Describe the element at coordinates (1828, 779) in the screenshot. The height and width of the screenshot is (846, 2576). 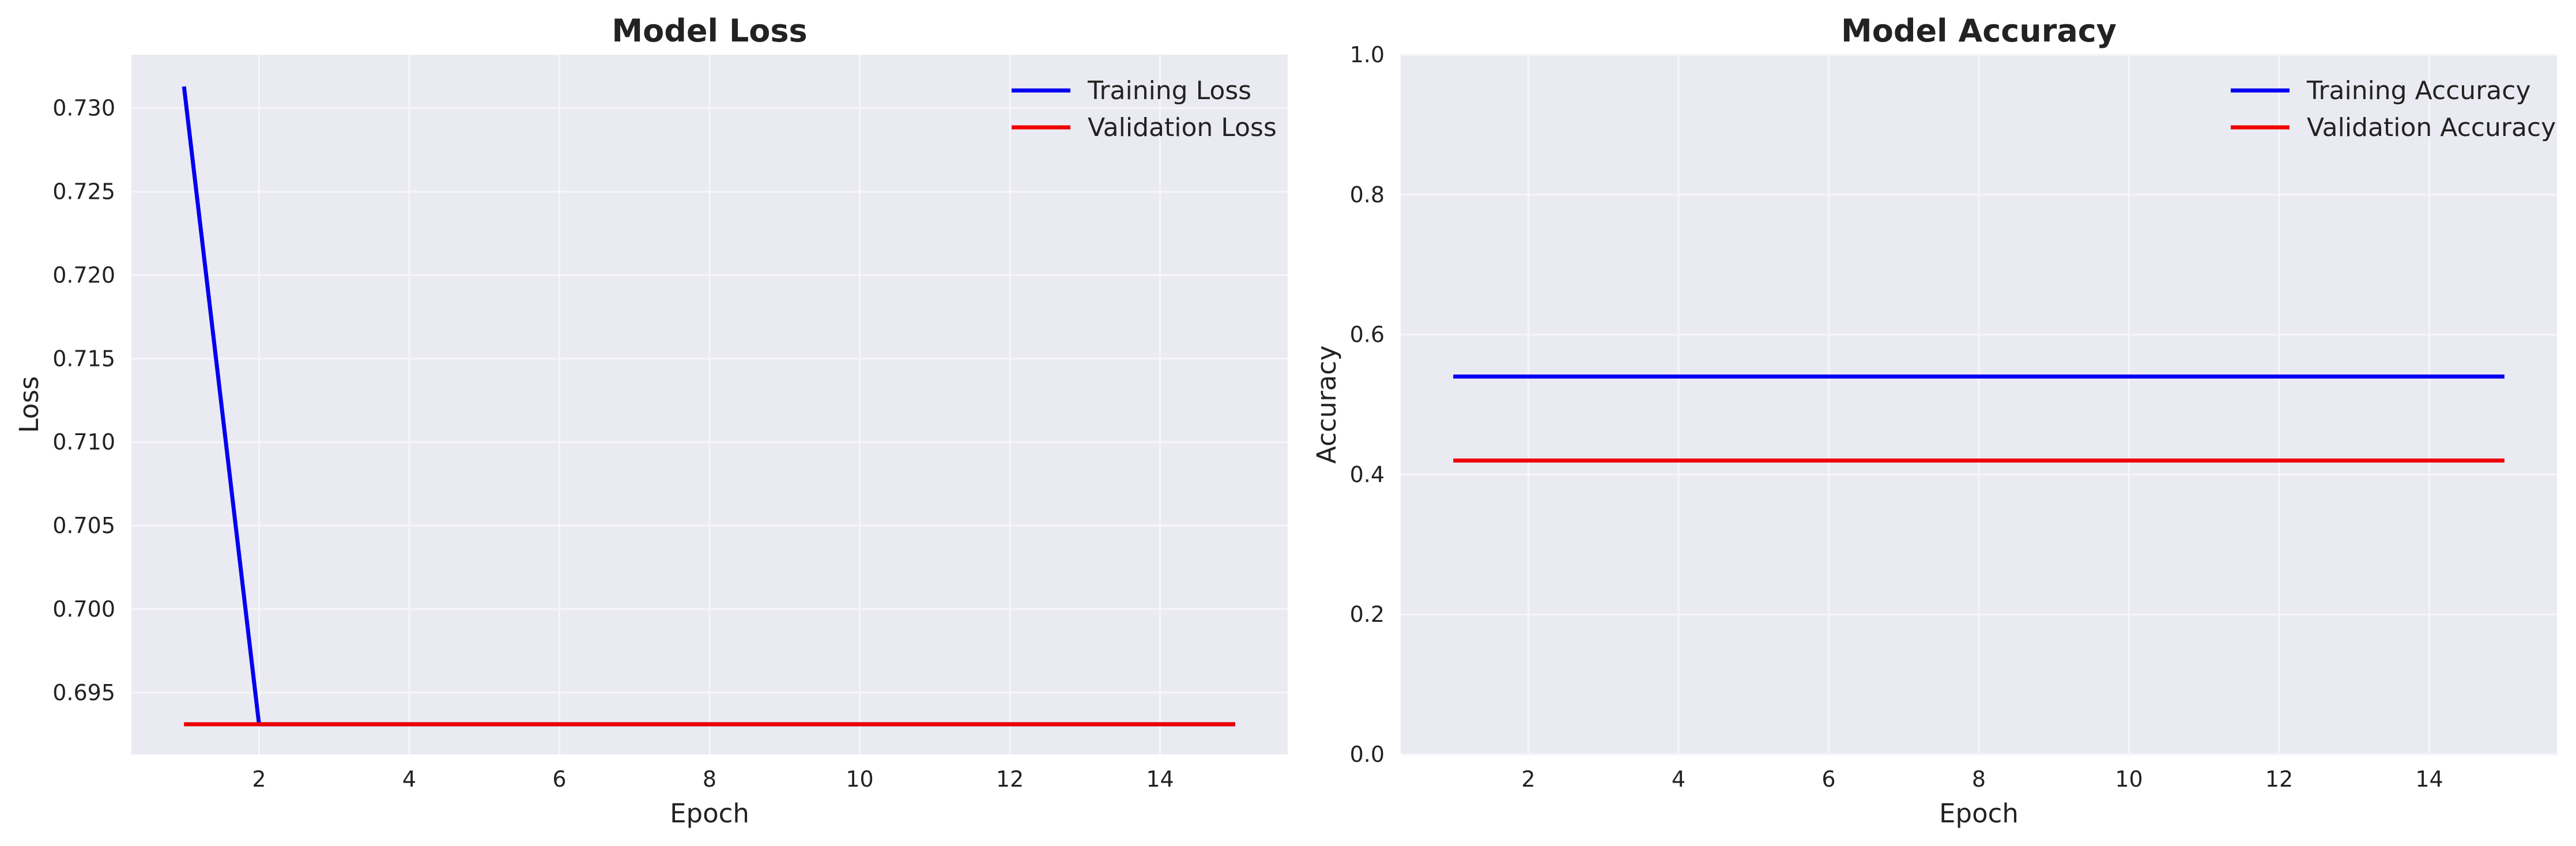
I see `accuracy-x-tick-label: 6` at that location.